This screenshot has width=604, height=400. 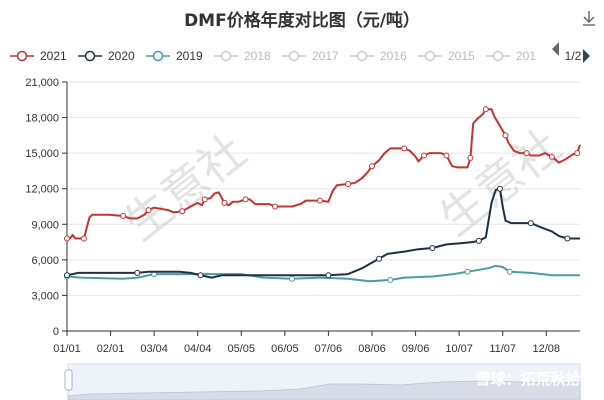 I want to click on x-tick-label: 11/07, so click(x=502, y=349).